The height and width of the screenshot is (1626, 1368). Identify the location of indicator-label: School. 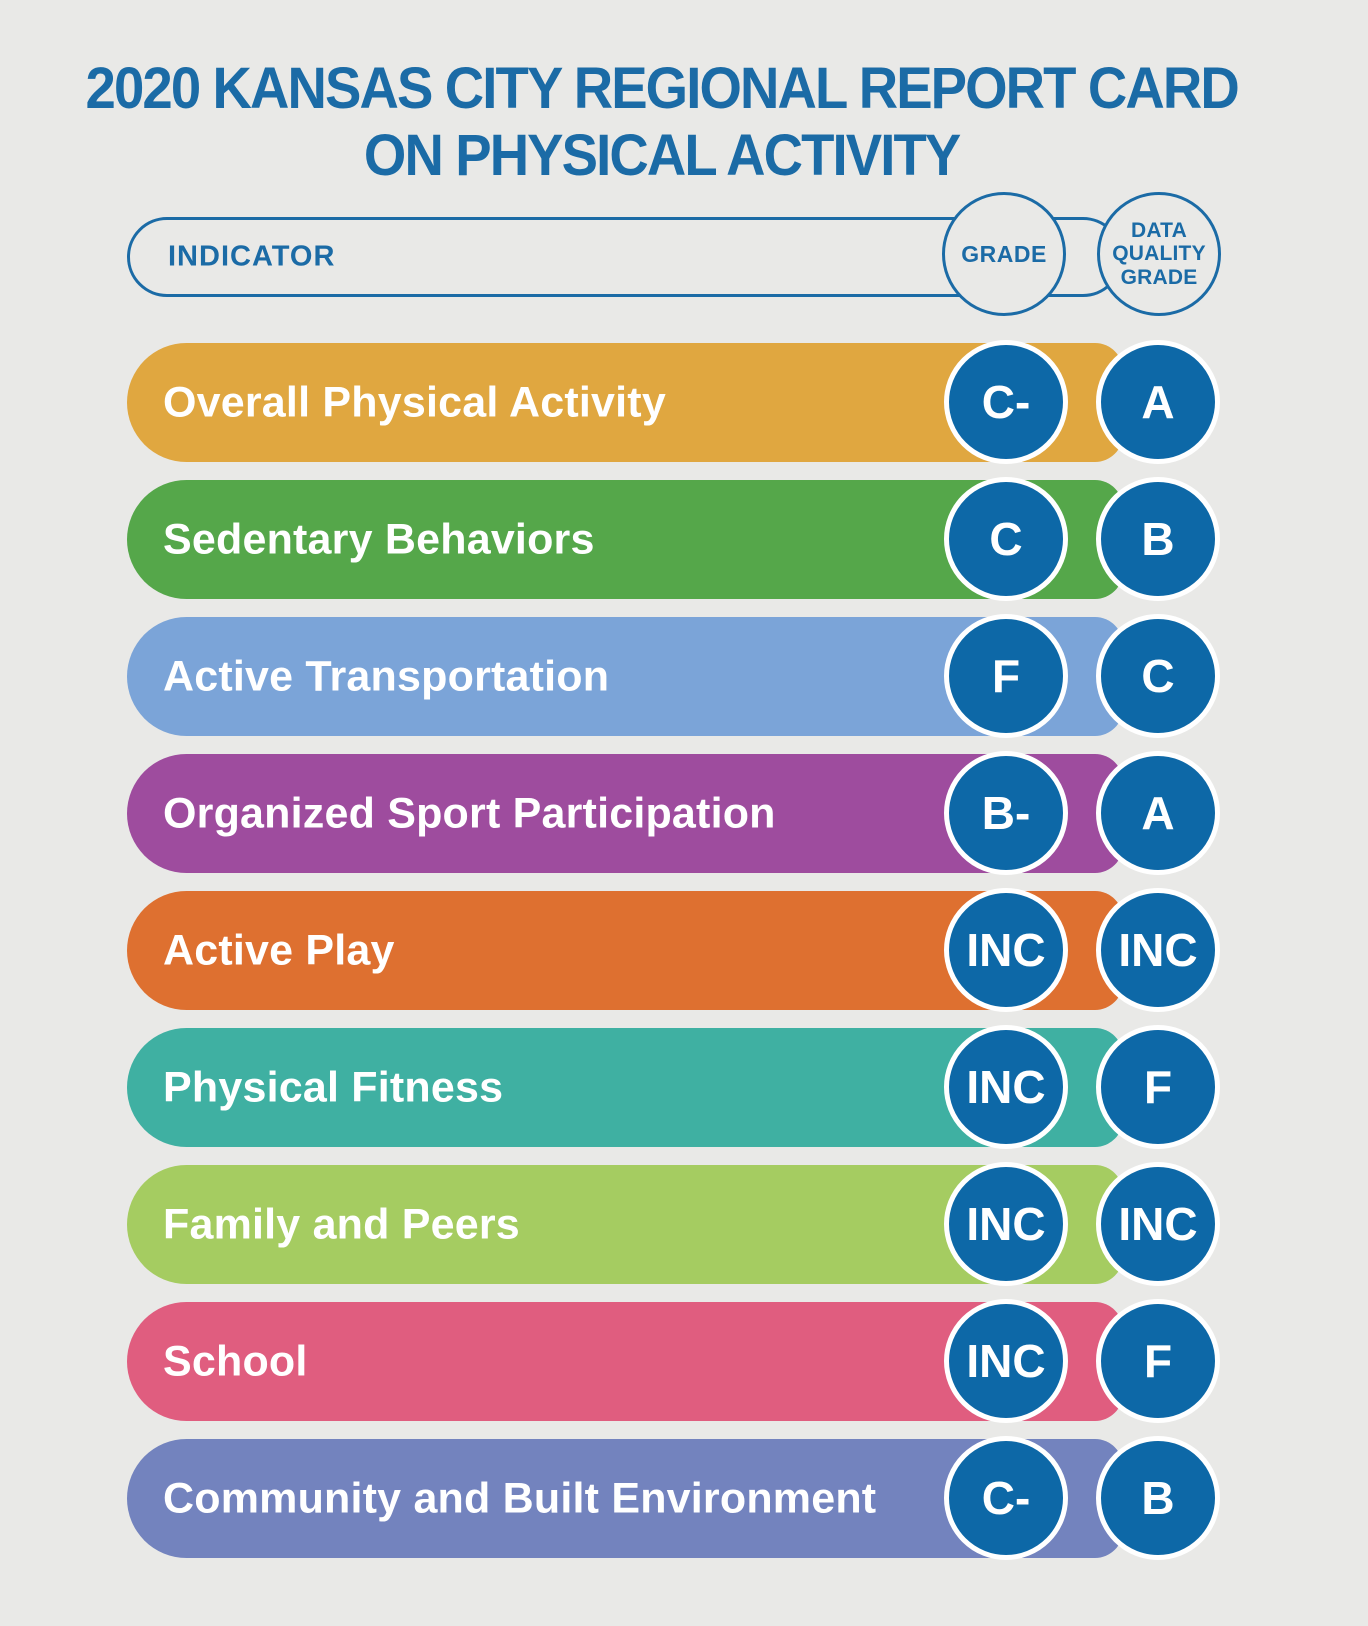
(235, 1361).